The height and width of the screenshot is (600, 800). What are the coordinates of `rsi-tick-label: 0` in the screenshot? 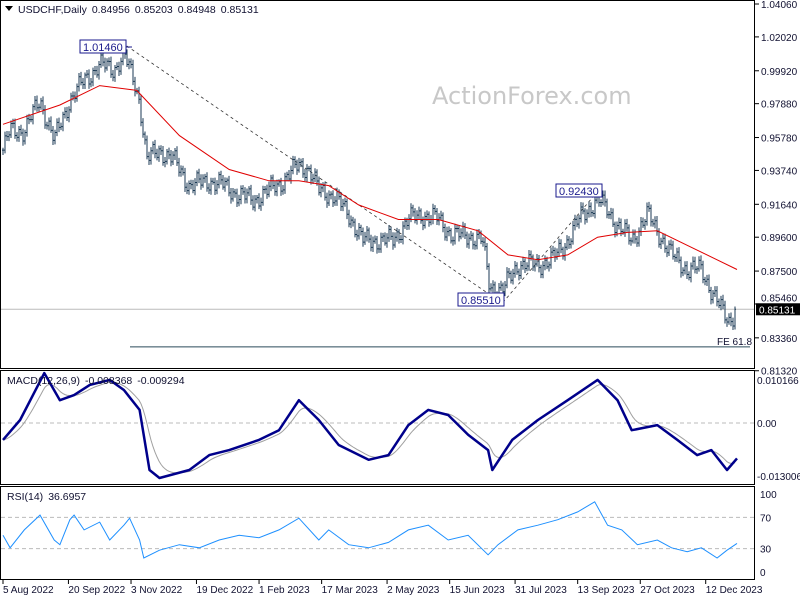 It's located at (763, 573).